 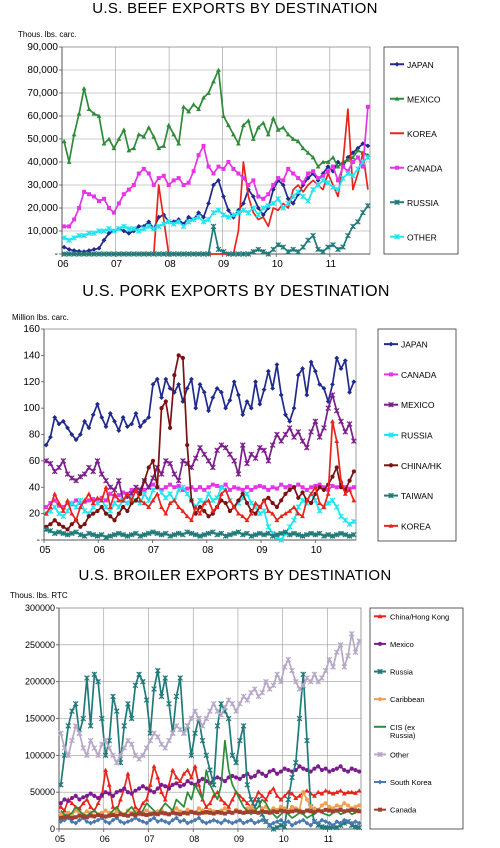 I want to click on legend-label: Canada, so click(x=403, y=810).